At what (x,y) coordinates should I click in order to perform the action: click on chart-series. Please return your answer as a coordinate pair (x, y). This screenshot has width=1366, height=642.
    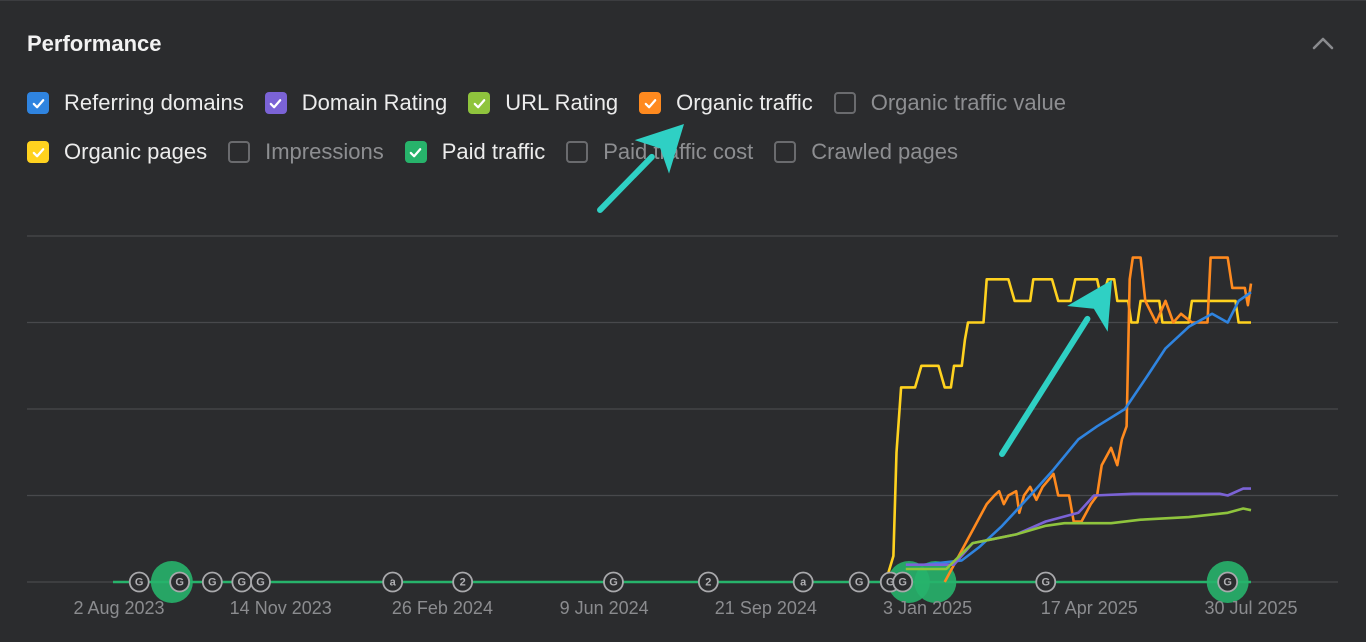
    Looking at the image, I should click on (1068, 419).